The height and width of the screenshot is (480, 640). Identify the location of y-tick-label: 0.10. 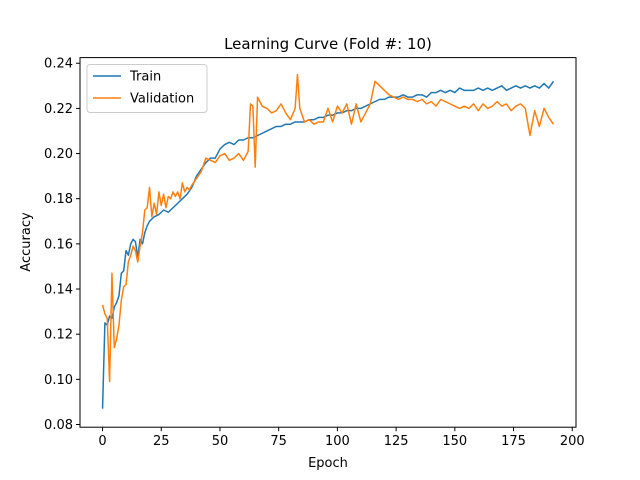
(58, 380).